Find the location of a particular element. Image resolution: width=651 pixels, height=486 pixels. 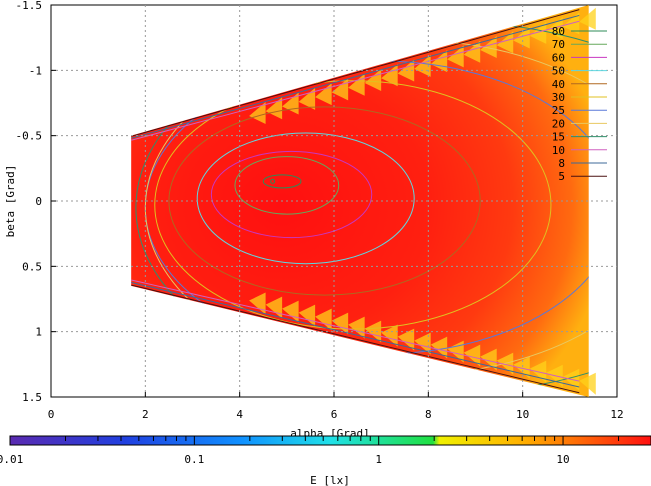

y-tick-label: -0.5 is located at coordinates (29, 136).